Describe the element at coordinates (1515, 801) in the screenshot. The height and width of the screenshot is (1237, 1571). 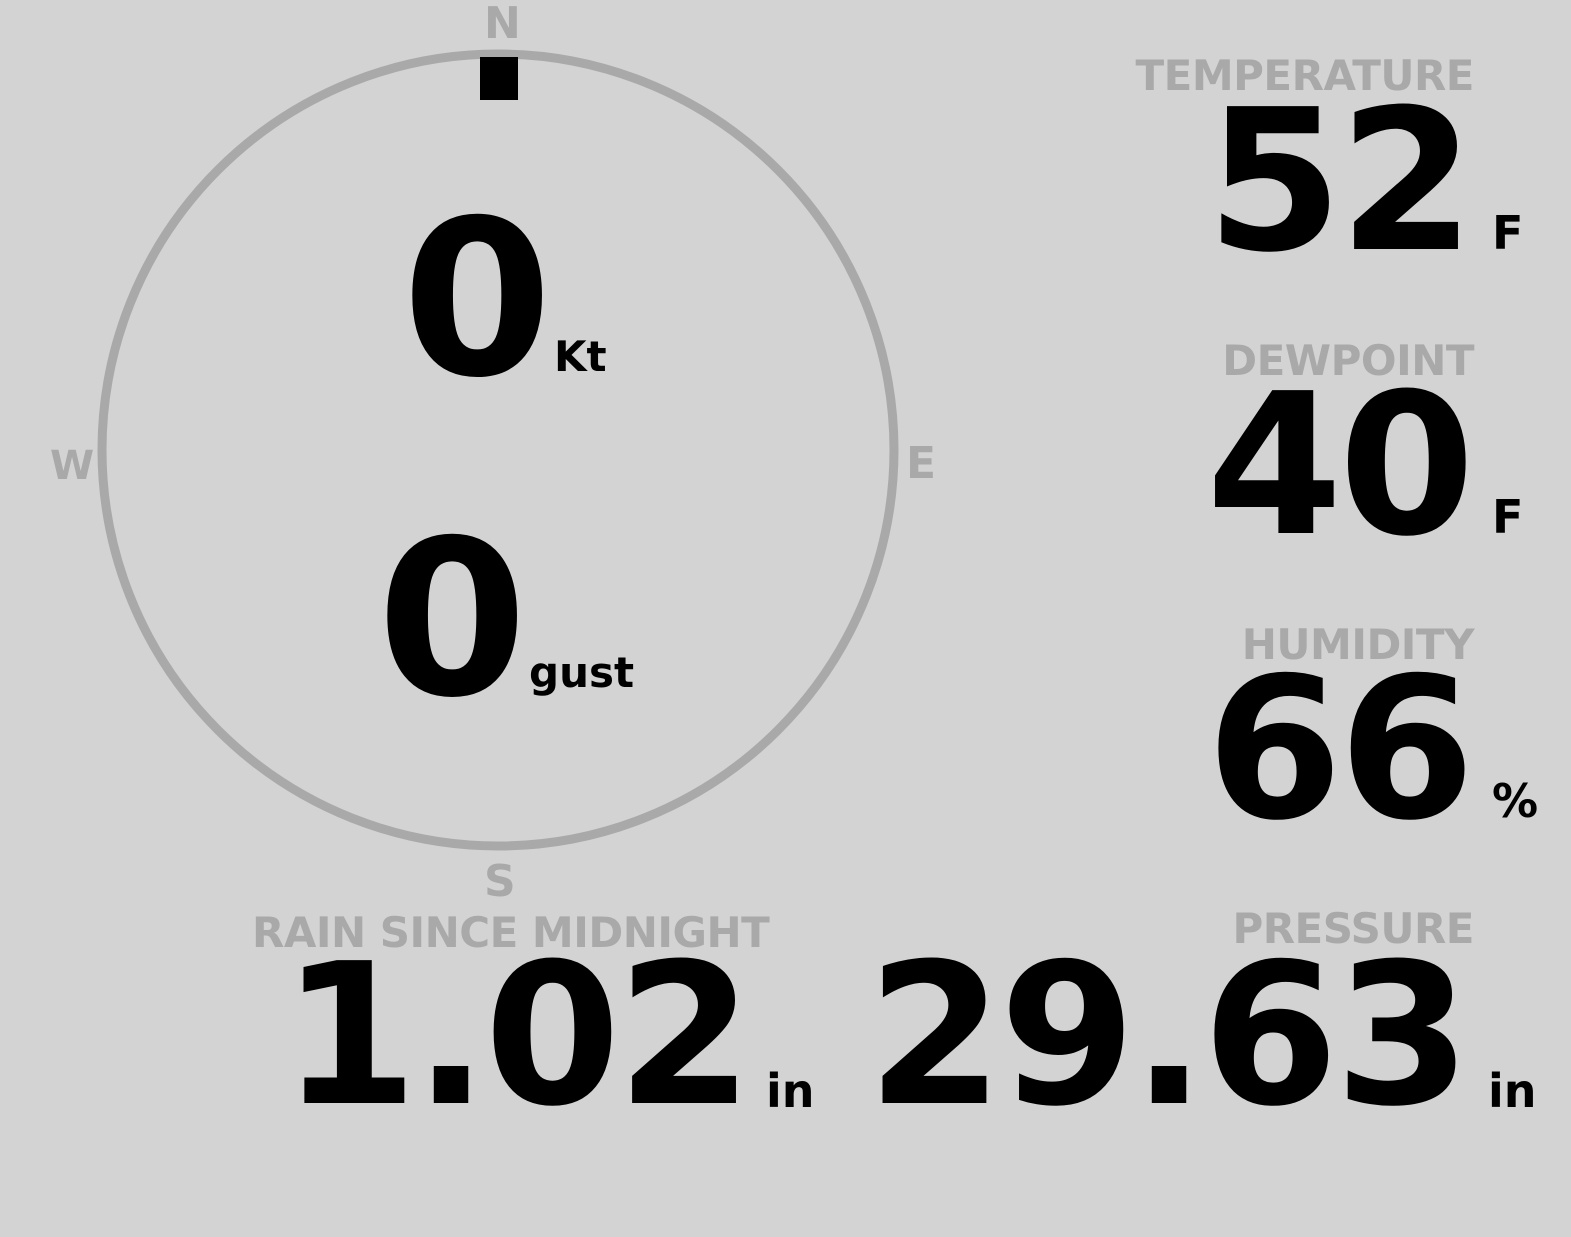
I see `humidity-unit: %` at that location.